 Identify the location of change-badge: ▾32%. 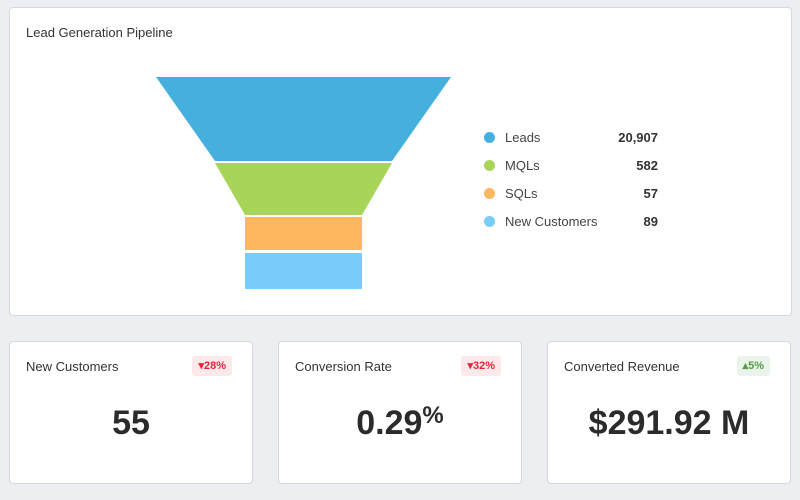
(481, 366).